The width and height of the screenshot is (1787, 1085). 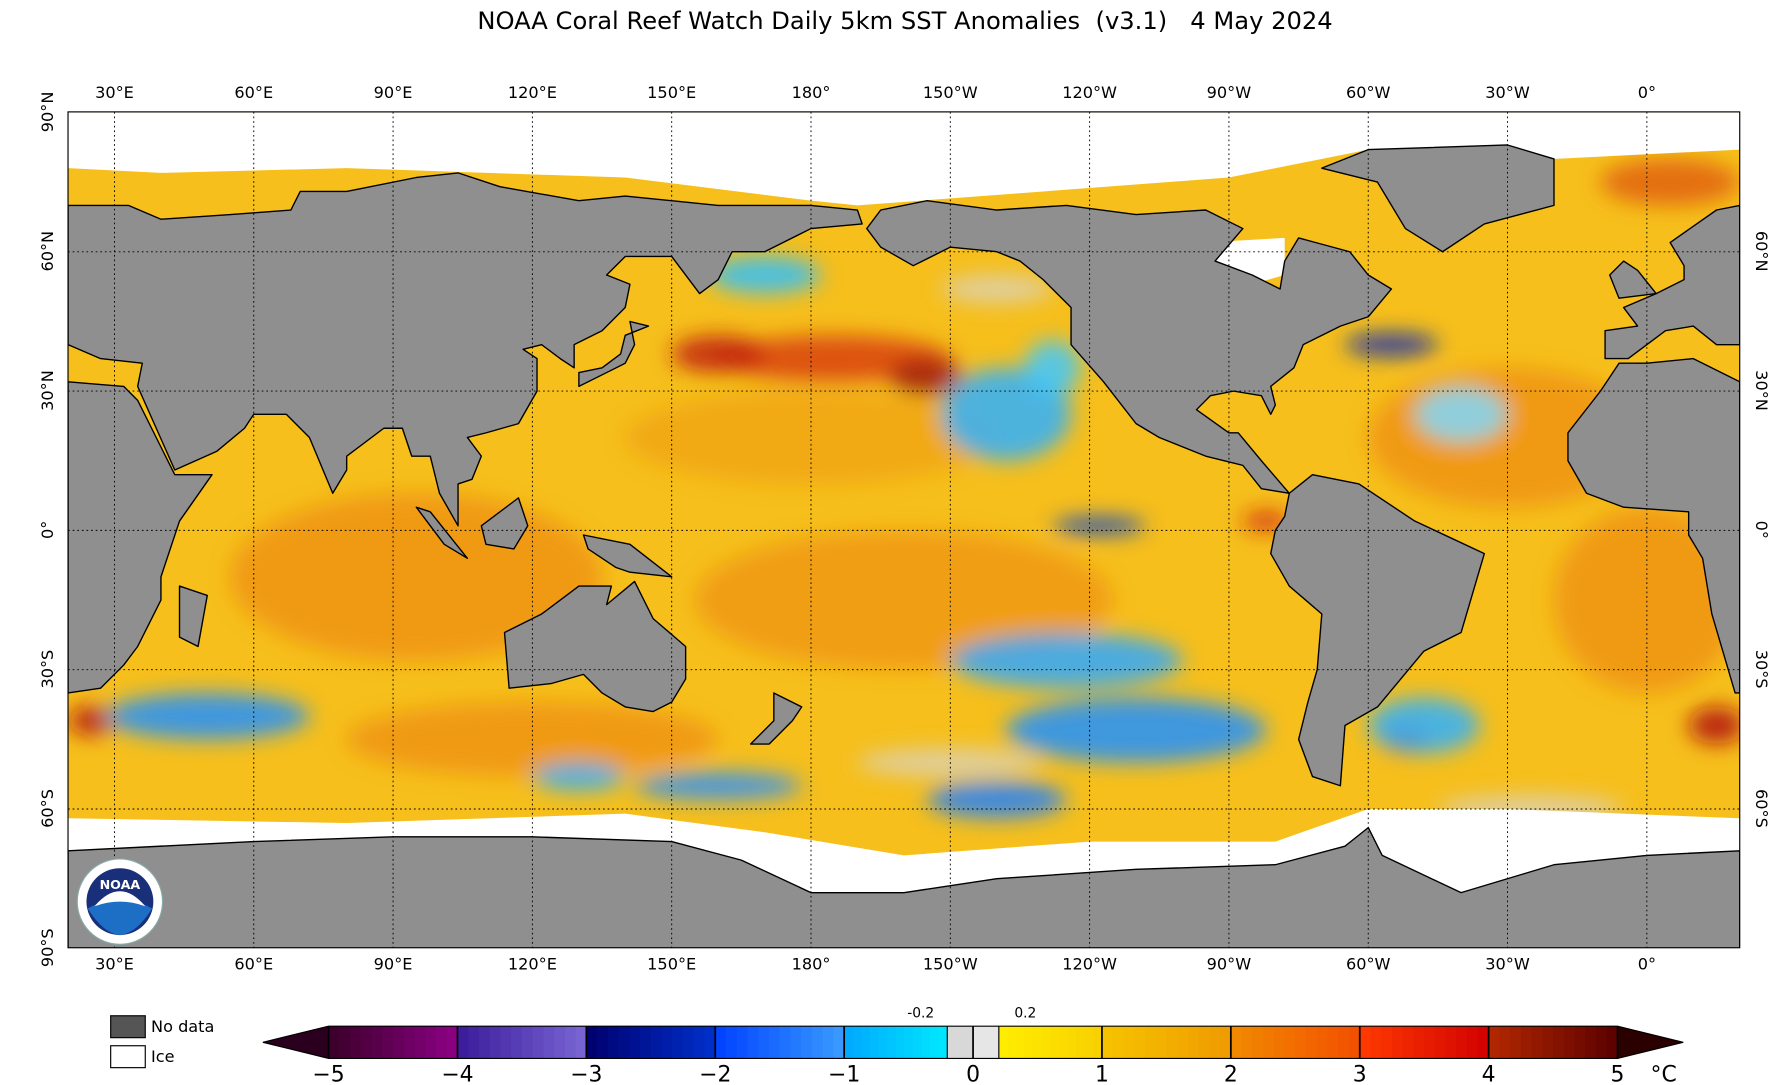 What do you see at coordinates (1489, 1074) in the screenshot?
I see `colorbar-tick-label: 4` at bounding box center [1489, 1074].